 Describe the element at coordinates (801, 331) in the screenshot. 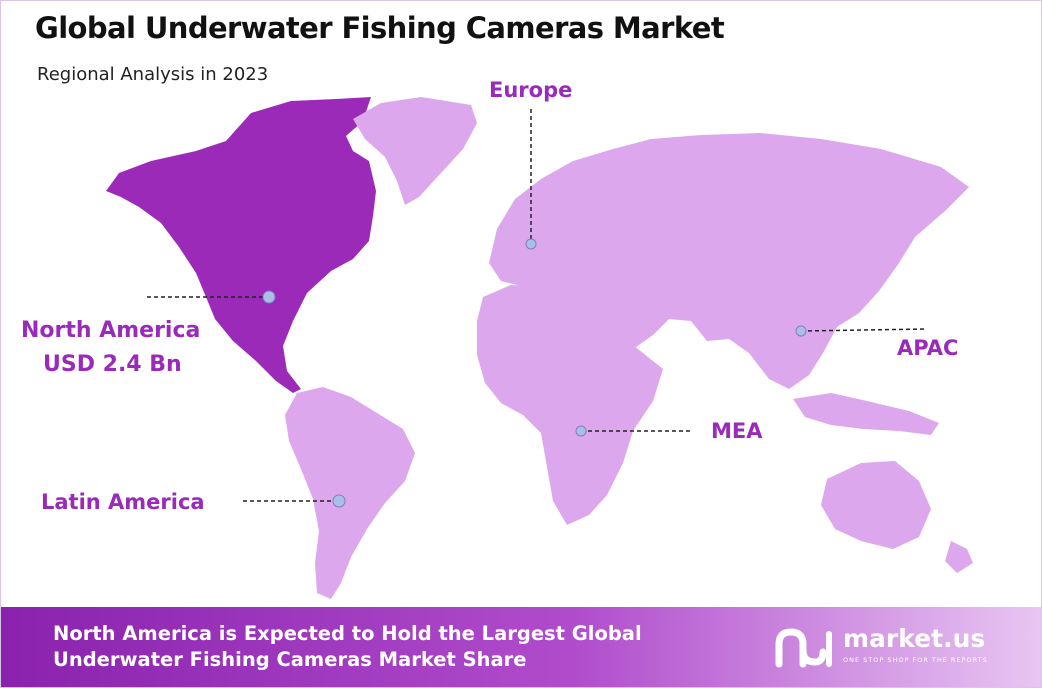

I see `apac-marker` at that location.